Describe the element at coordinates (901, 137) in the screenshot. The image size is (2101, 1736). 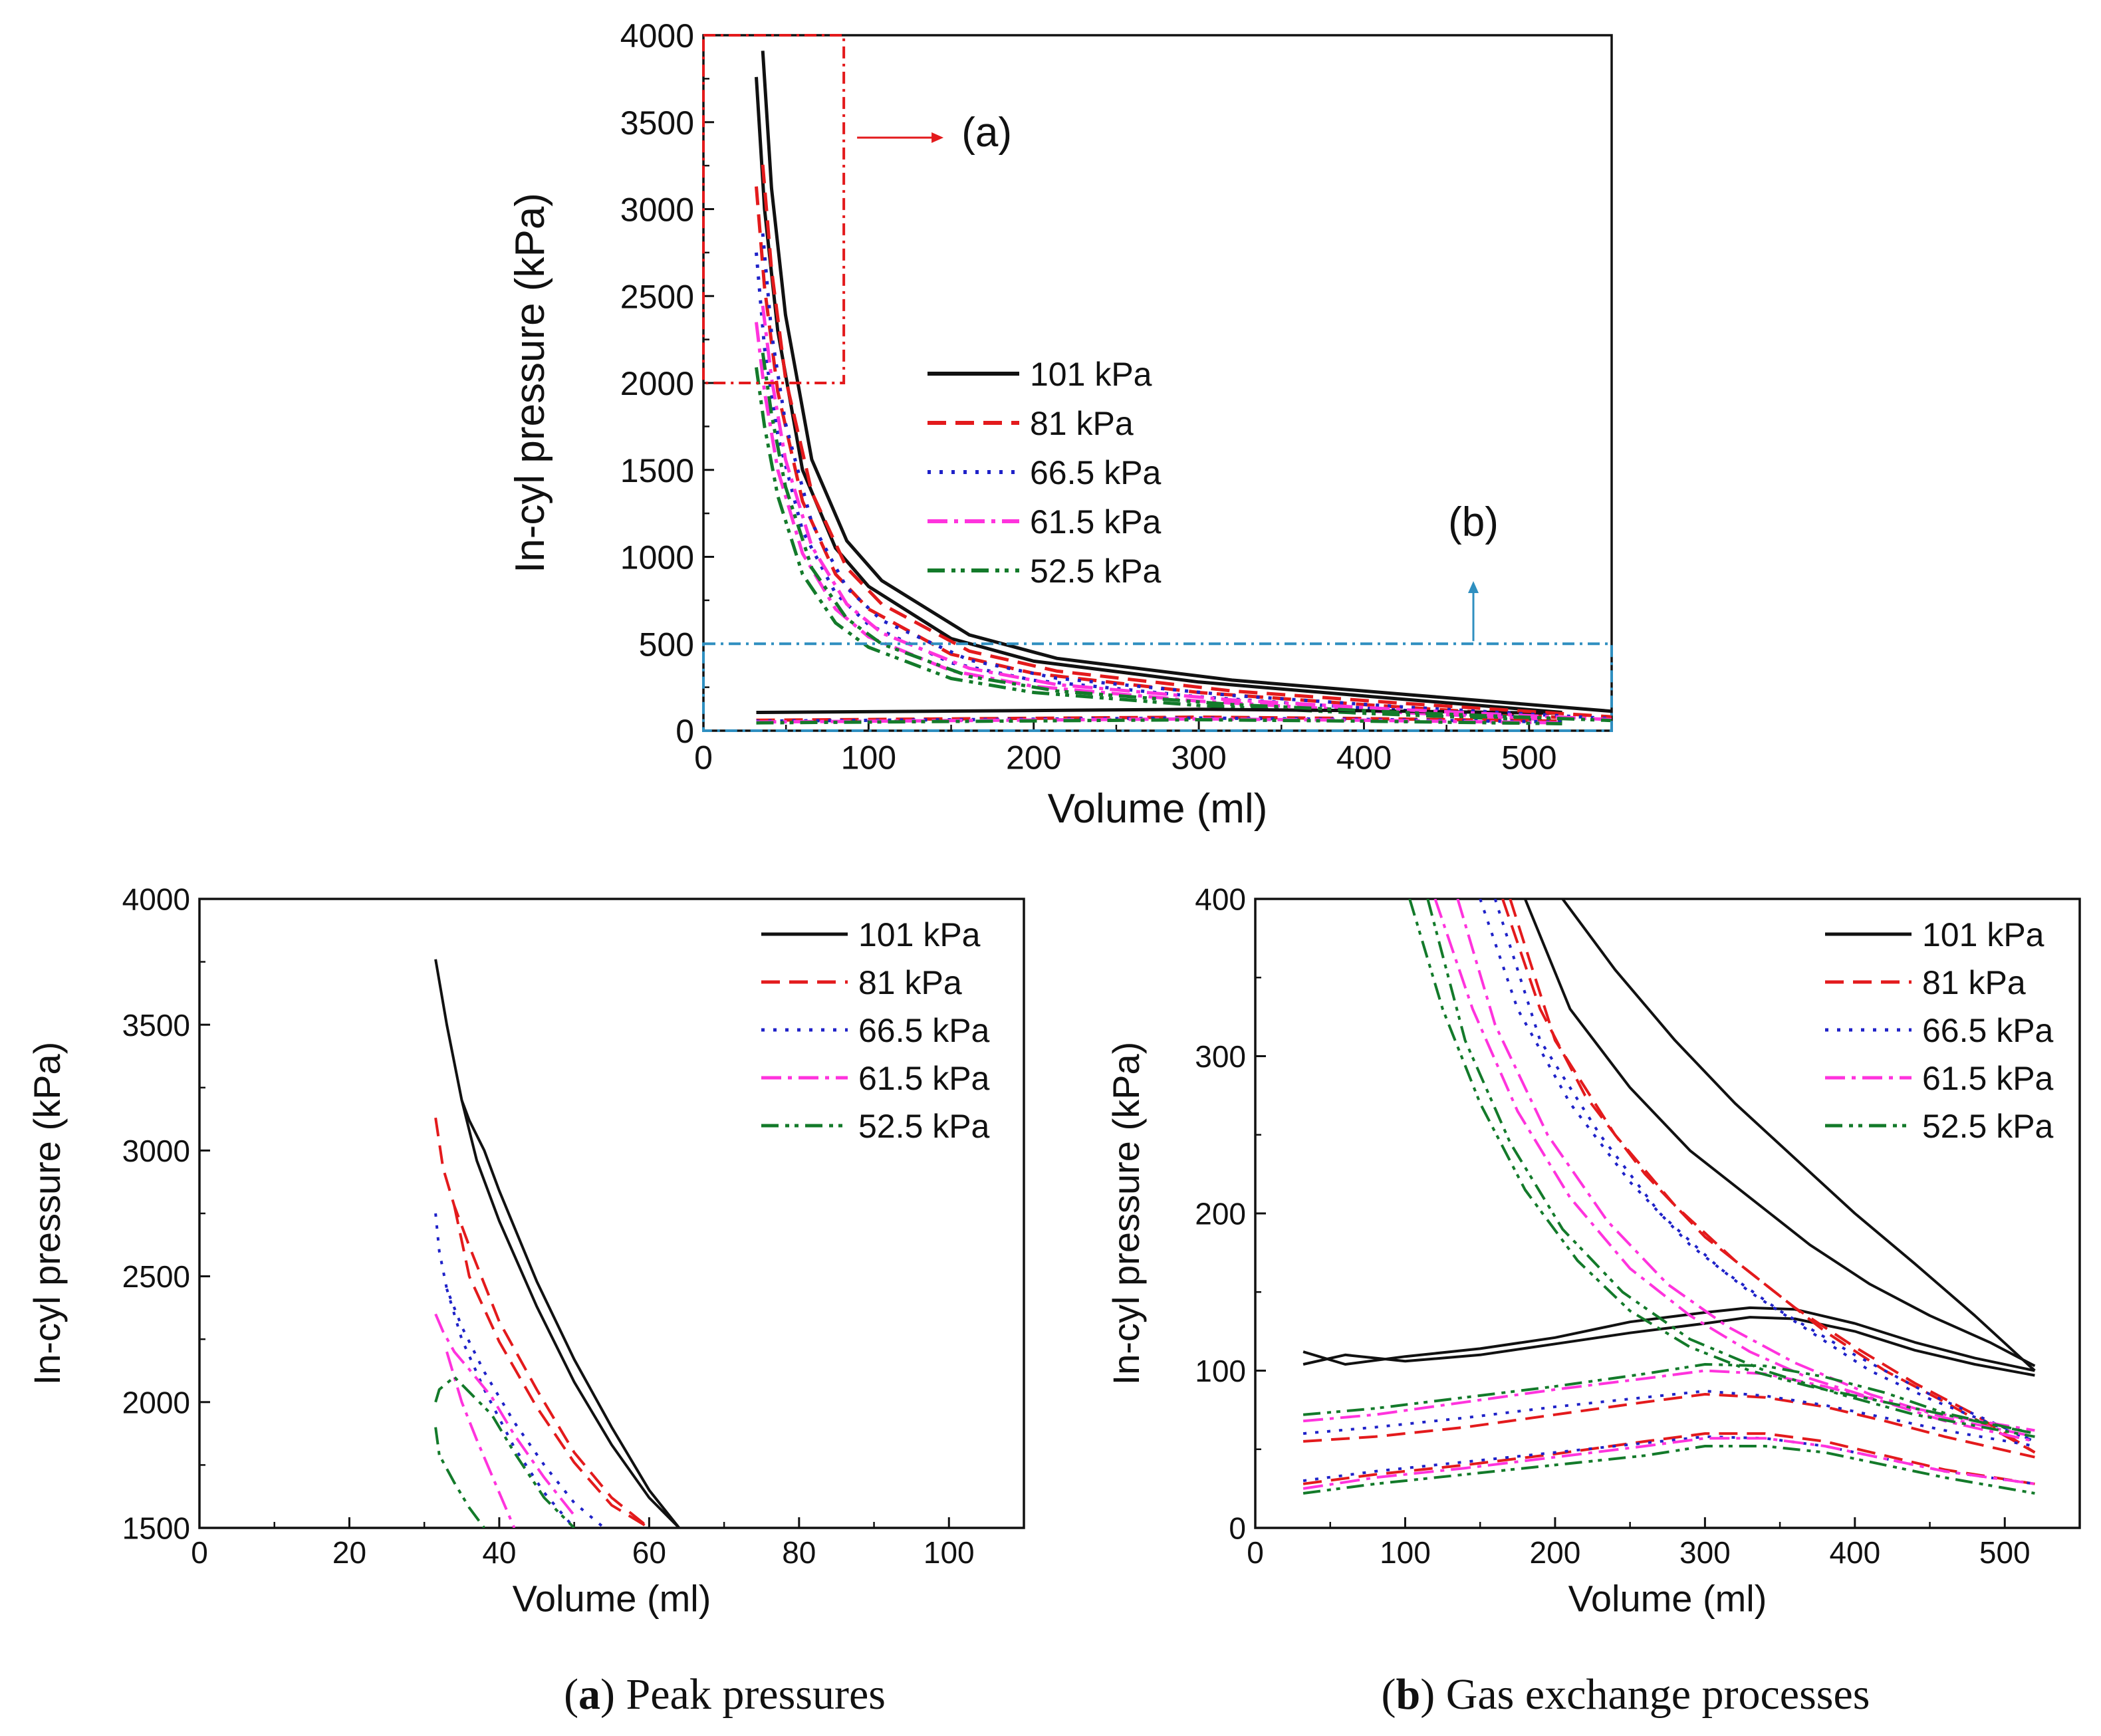
I see `arrow-to-a` at that location.